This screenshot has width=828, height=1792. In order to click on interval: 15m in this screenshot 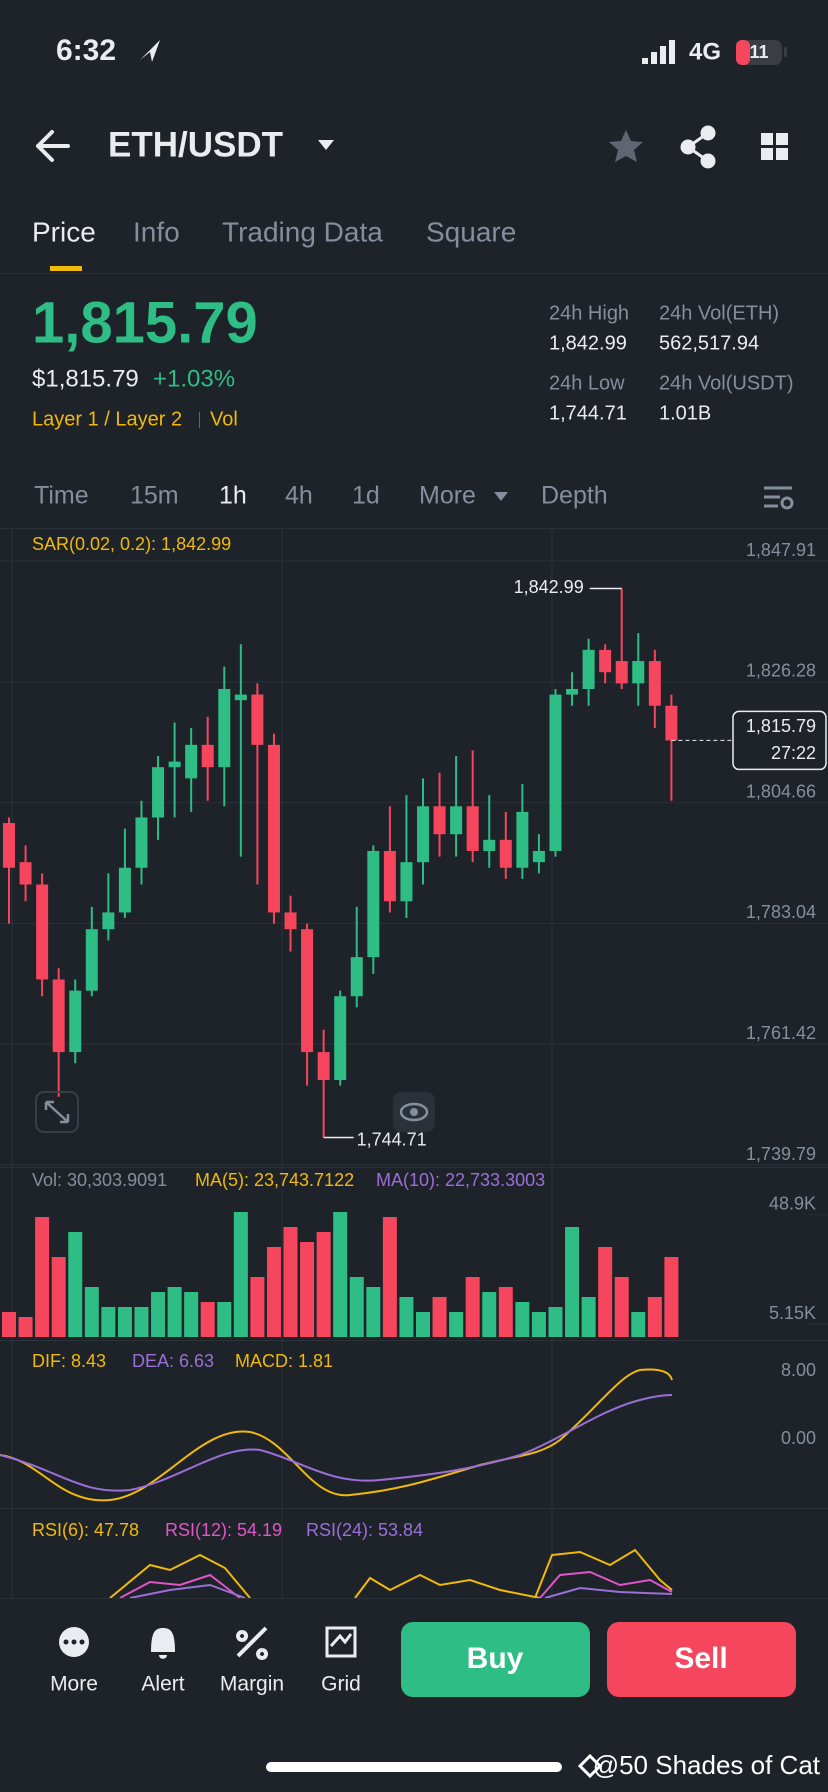, I will do `click(154, 496)`.